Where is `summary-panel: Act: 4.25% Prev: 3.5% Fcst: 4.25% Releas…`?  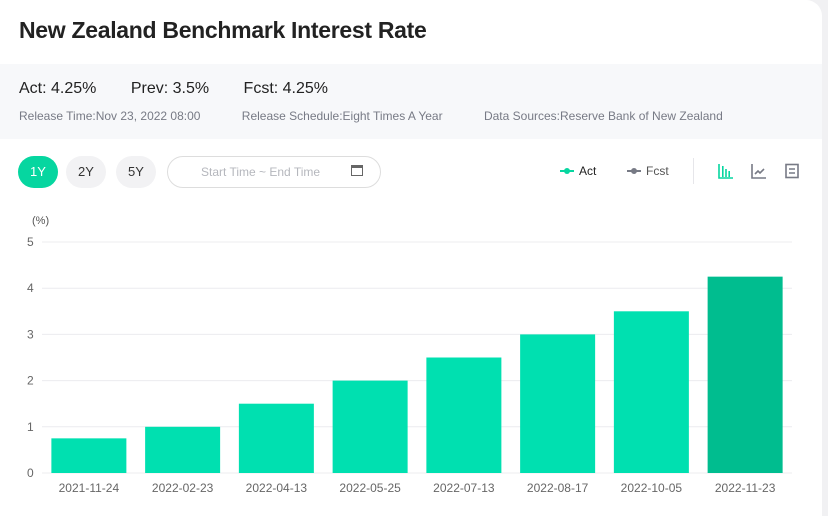 summary-panel: Act: 4.25% Prev: 3.5% Fcst: 4.25% Releas… is located at coordinates (411, 101).